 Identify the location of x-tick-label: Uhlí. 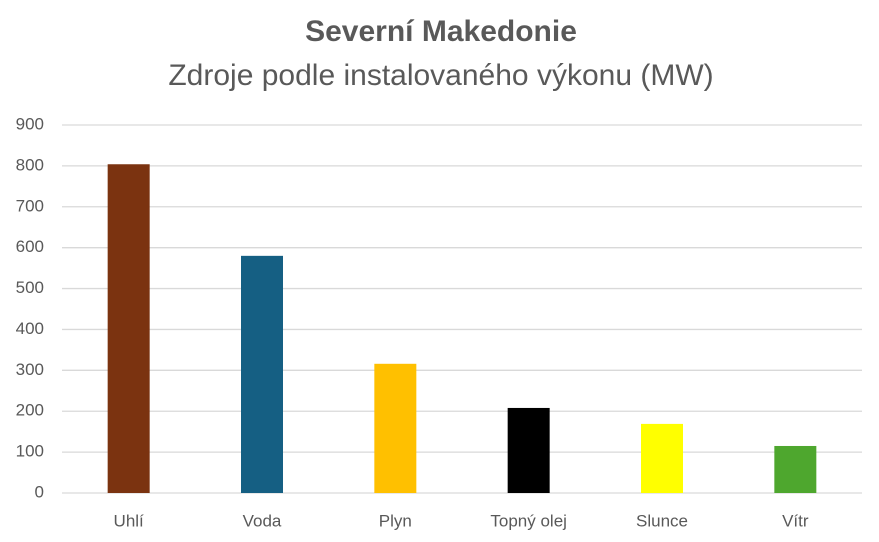
(129, 520).